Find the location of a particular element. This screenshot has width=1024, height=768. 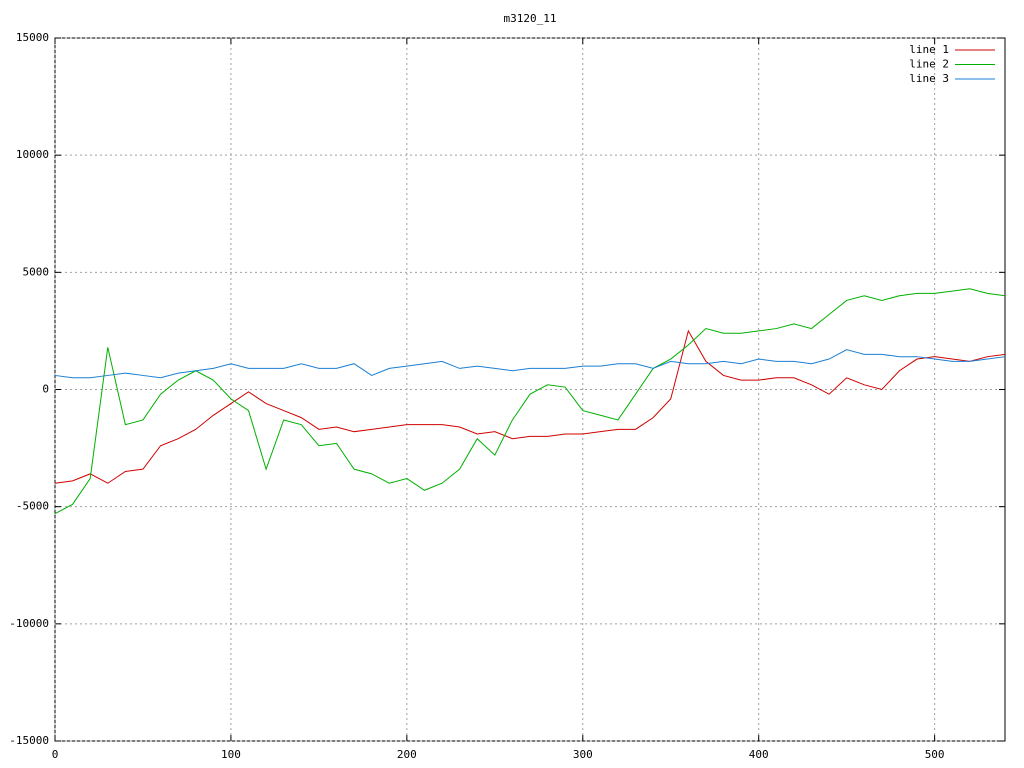

x-tick-label: 500 is located at coordinates (935, 754).